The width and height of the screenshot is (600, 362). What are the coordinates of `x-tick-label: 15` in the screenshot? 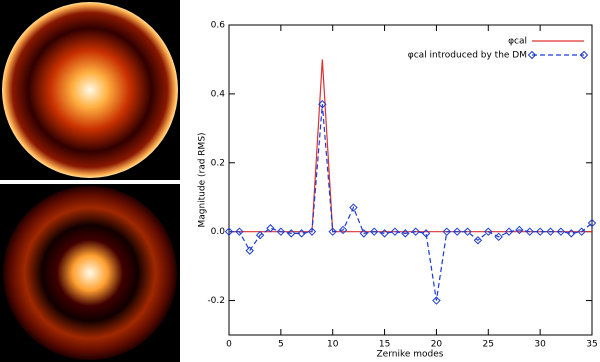 It's located at (384, 345).